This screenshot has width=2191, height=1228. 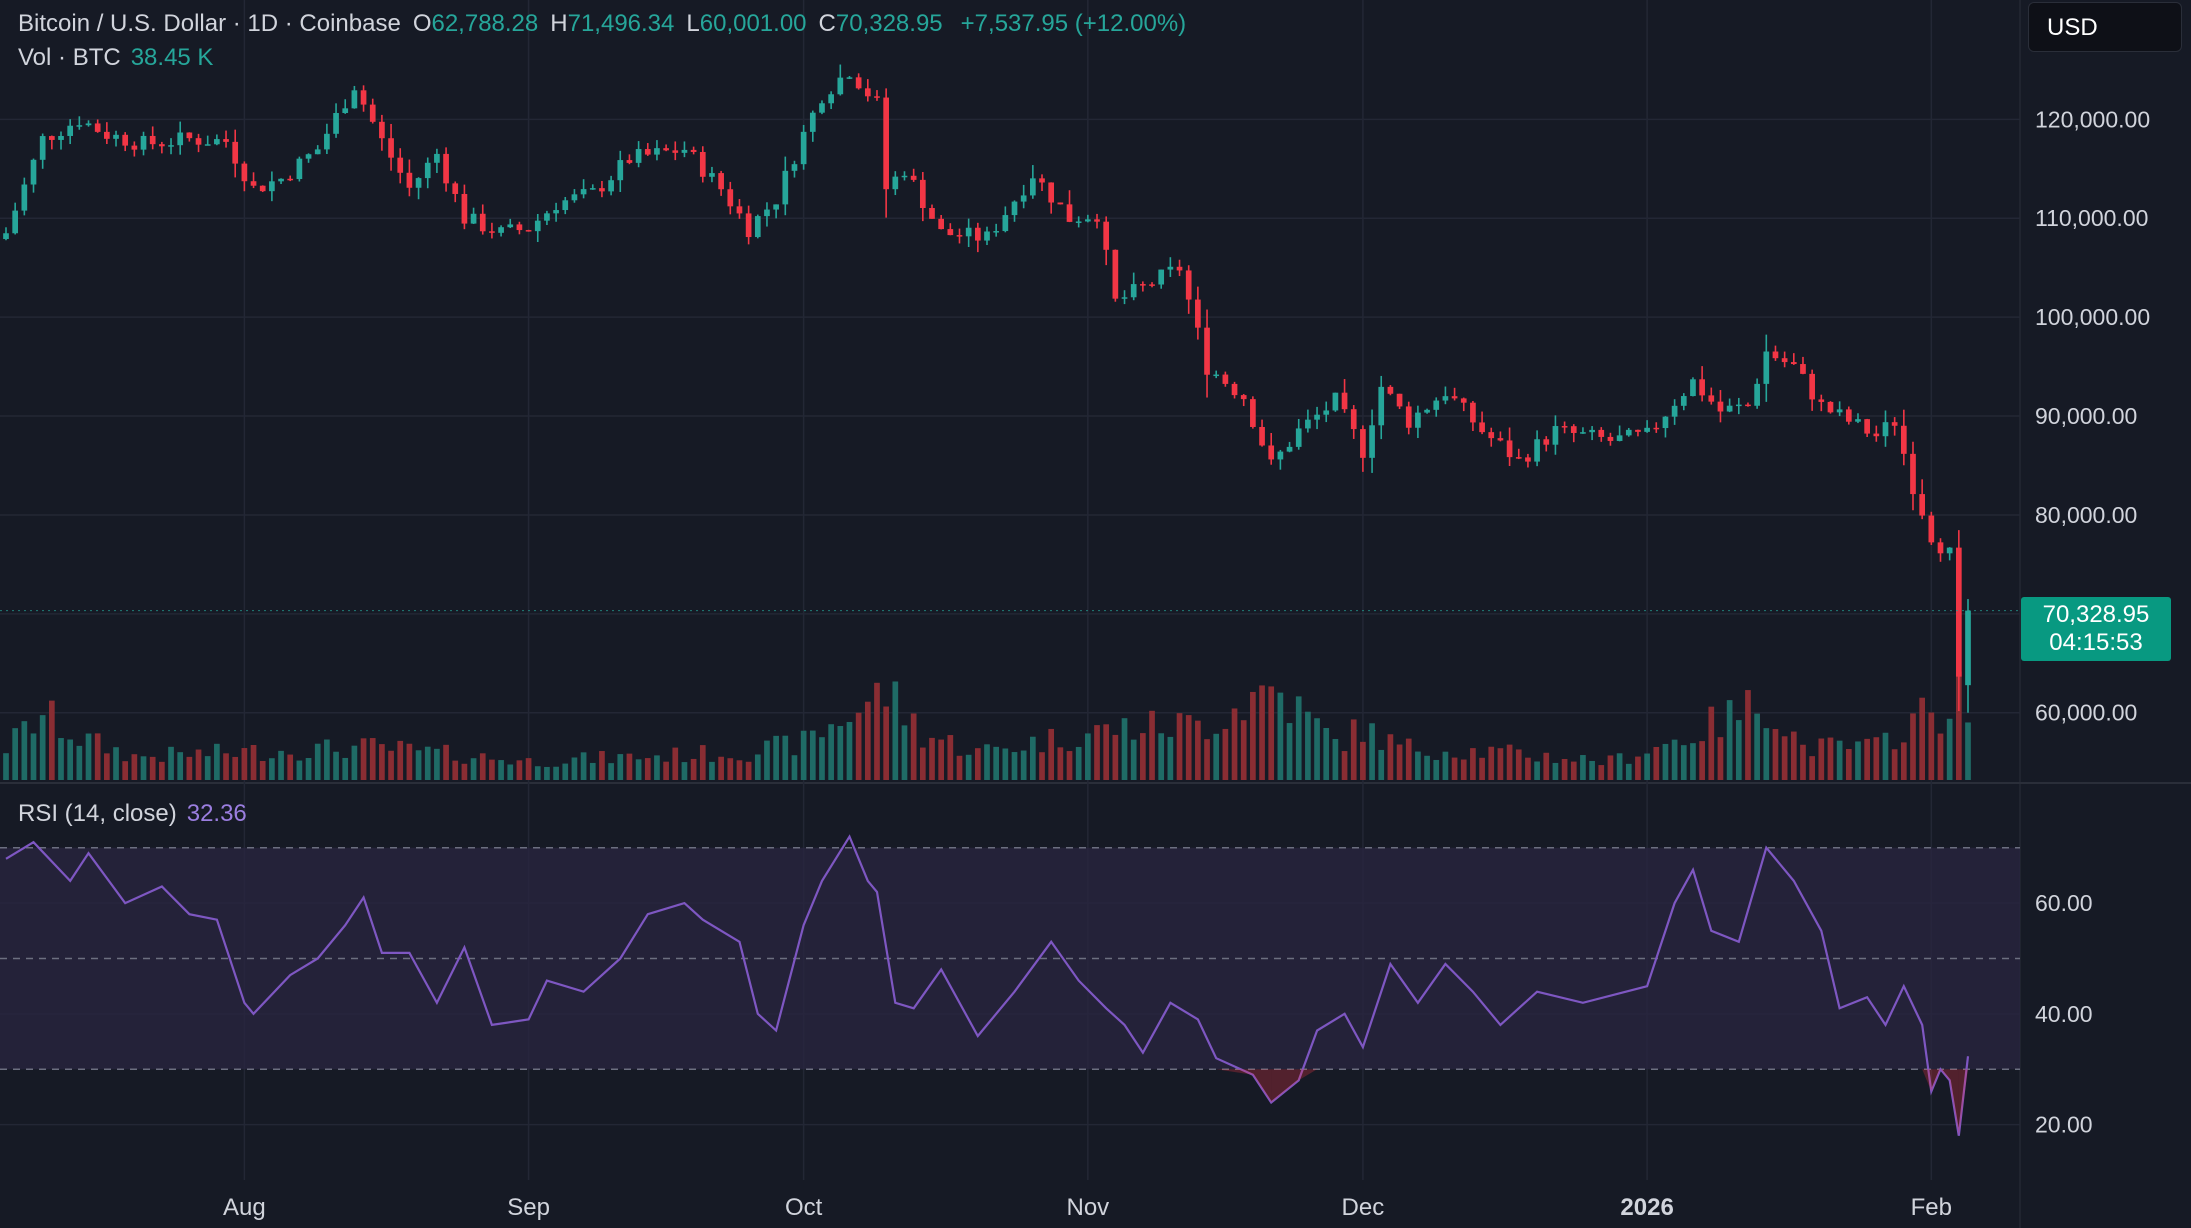 I want to click on rsi-legend: RSI (14, close) 32.36, so click(x=132, y=814).